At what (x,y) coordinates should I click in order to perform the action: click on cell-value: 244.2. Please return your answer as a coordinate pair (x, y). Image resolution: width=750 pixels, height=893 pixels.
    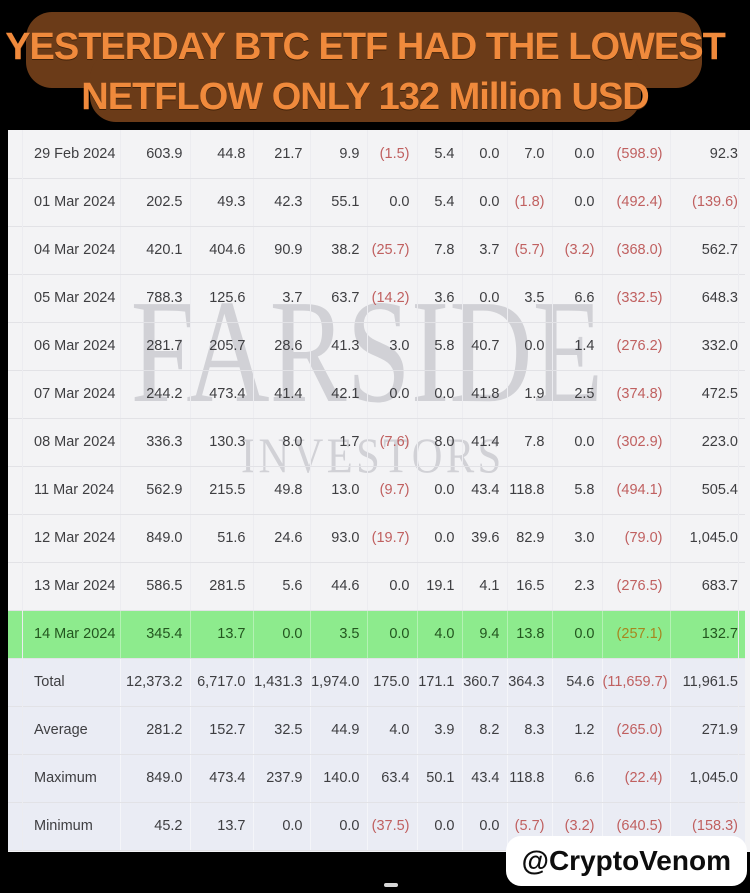
    Looking at the image, I should click on (154, 394).